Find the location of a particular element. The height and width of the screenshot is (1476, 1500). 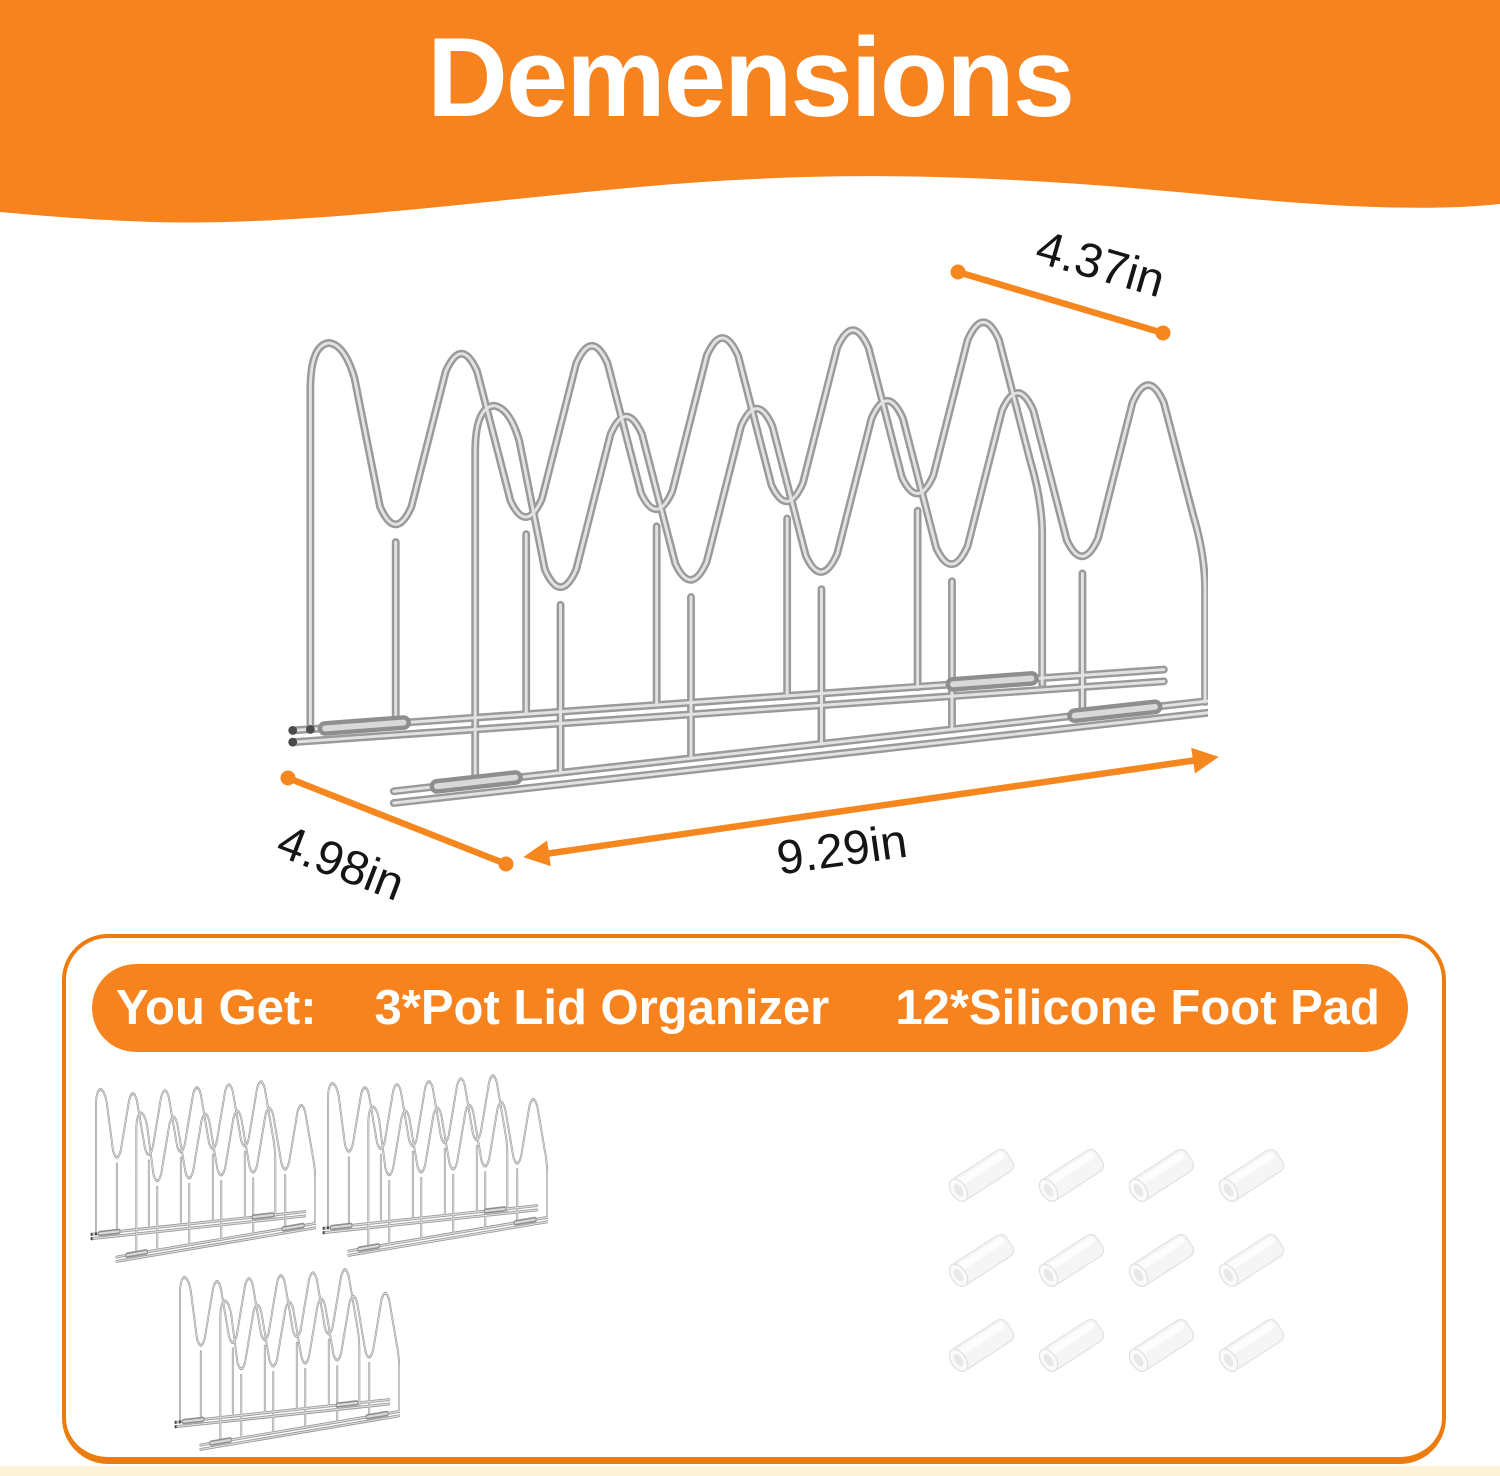

foot-pad-count-label: 12*Silicone Foot Pad is located at coordinates (1137, 1008).